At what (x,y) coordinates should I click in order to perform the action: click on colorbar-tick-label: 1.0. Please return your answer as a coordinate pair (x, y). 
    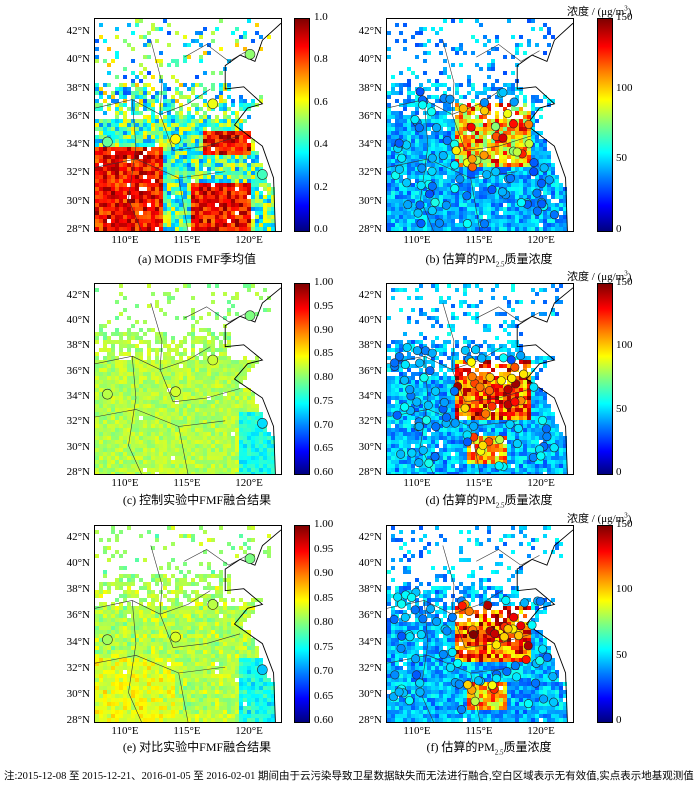
    Looking at the image, I should click on (321, 17).